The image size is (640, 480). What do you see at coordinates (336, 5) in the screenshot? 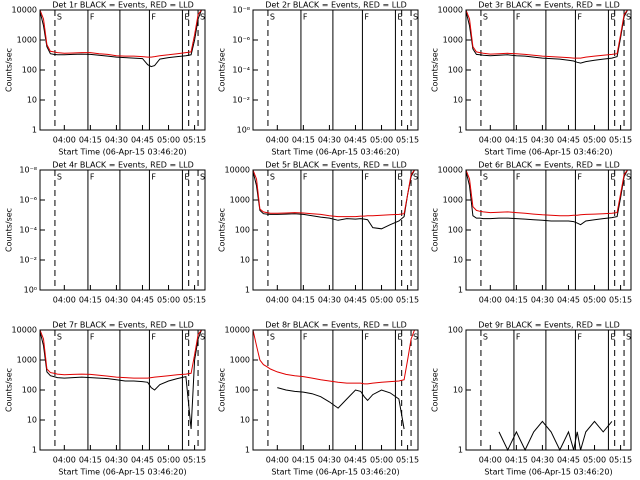
I see `panel-title: Det 2r BLACK = Events, RED = LLD` at bounding box center [336, 5].